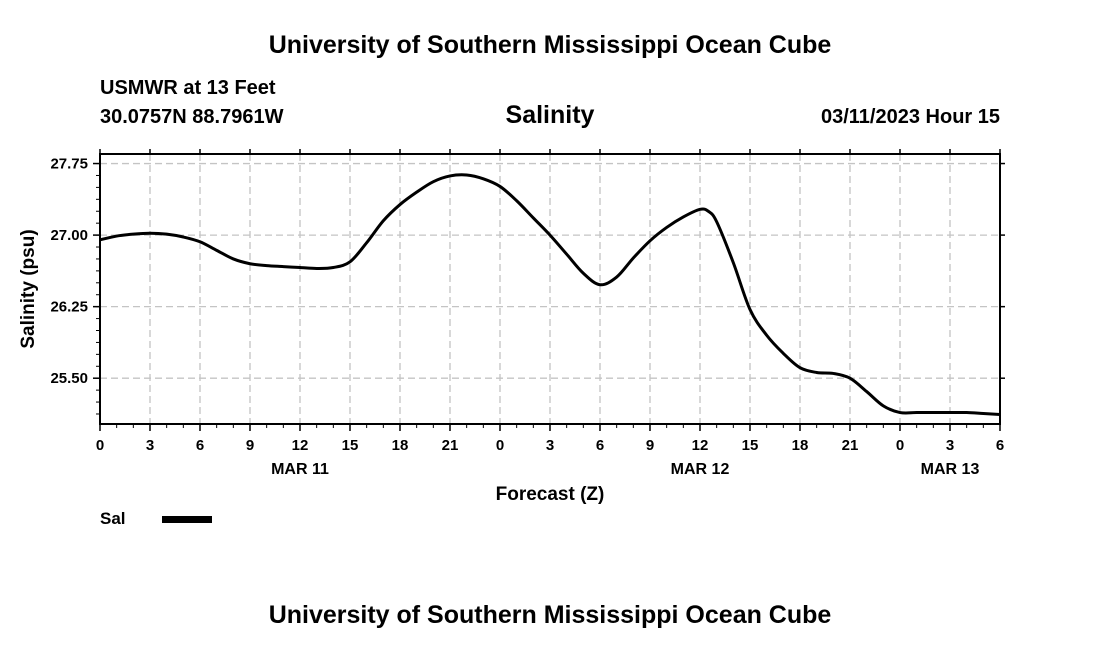 The width and height of the screenshot is (1100, 650). What do you see at coordinates (950, 469) in the screenshot?
I see `date-label: MAR 13` at bounding box center [950, 469].